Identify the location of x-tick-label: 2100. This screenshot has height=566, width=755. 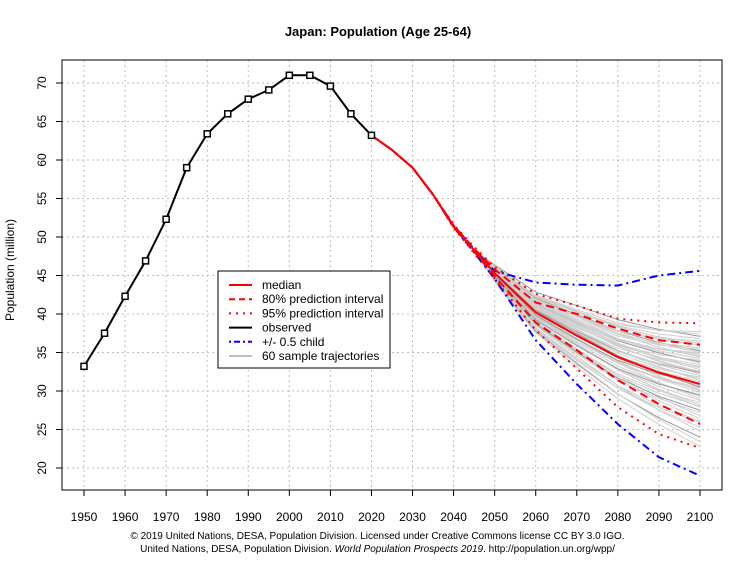
(700, 517).